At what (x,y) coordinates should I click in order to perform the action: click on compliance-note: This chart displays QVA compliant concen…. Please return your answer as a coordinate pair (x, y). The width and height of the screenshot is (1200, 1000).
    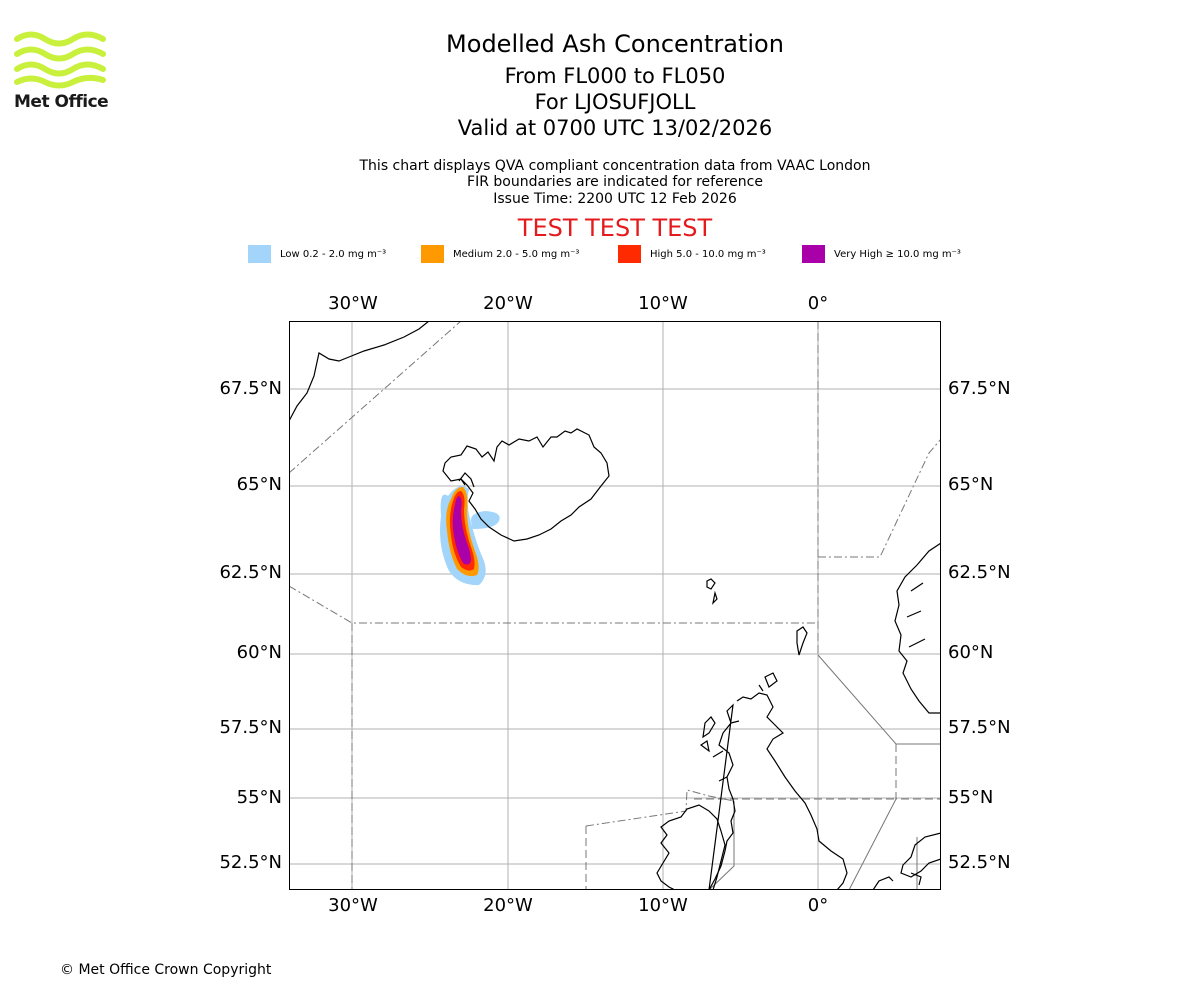
    Looking at the image, I should click on (615, 166).